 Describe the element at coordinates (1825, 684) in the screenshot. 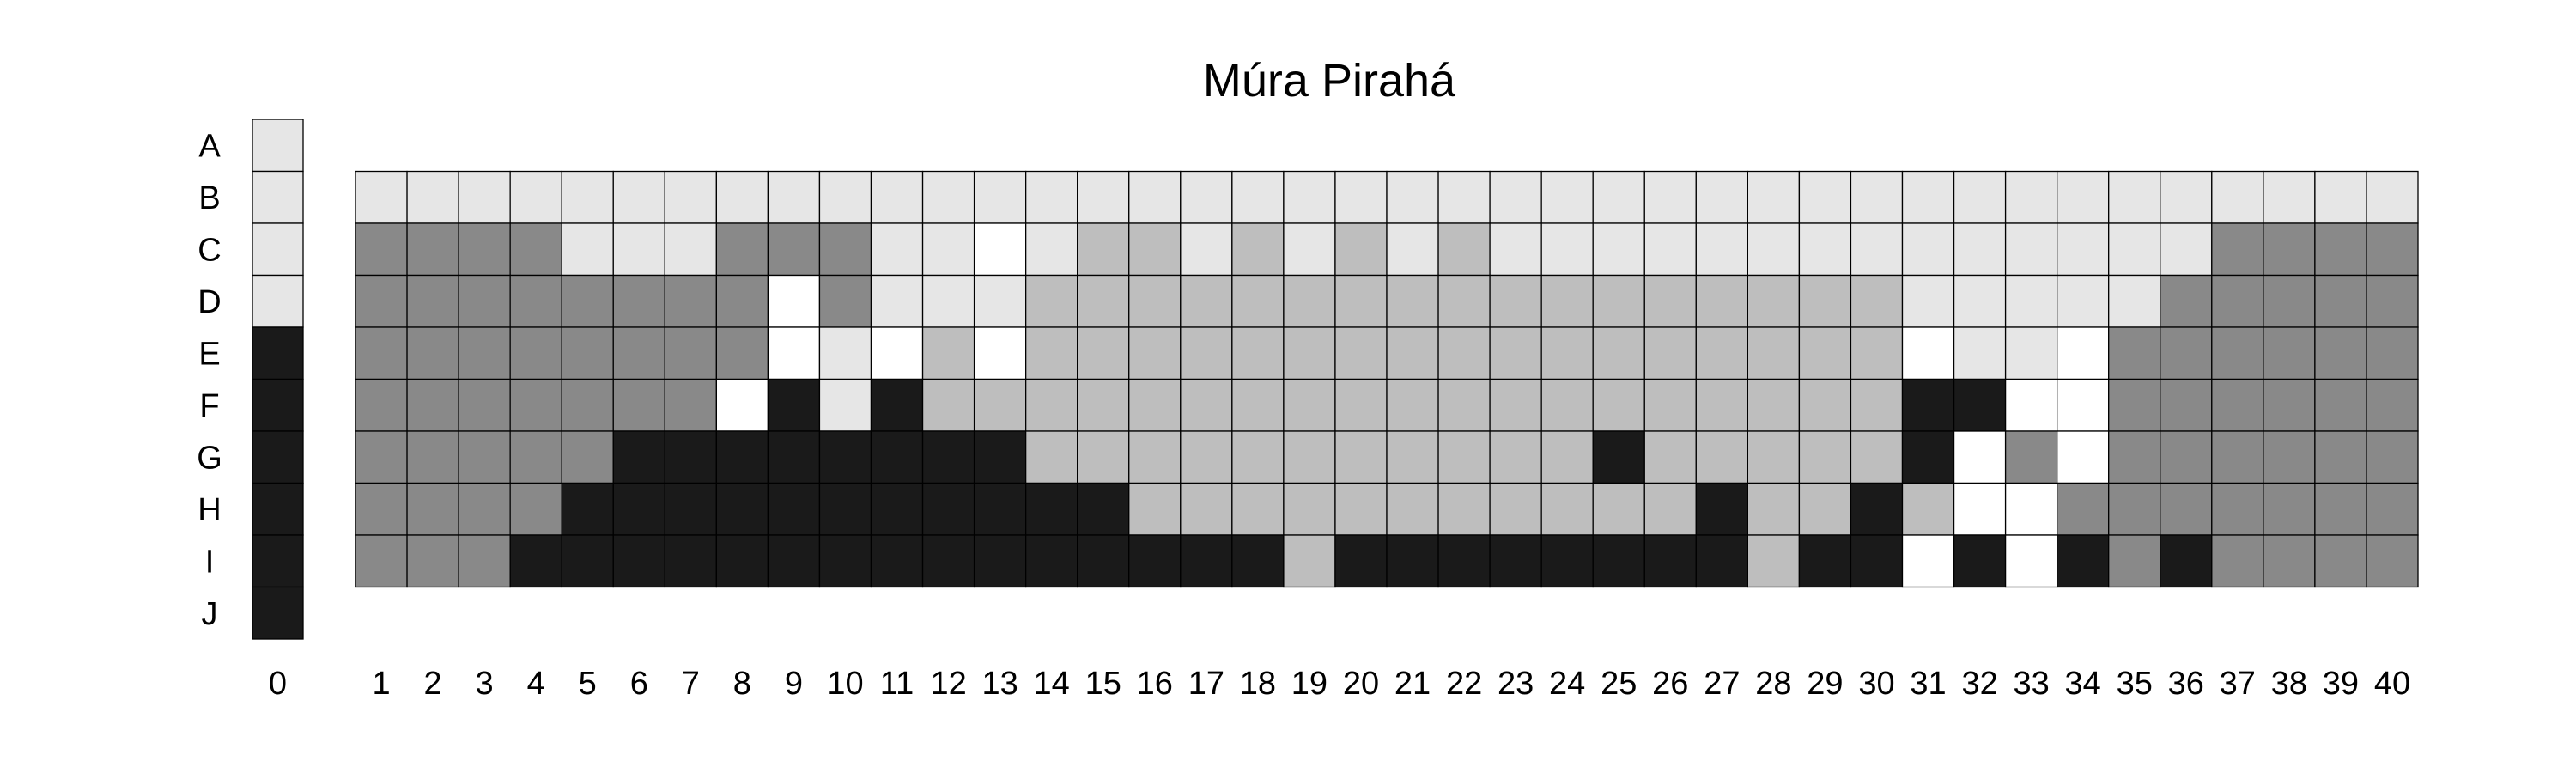

I see `column-label-29: 29` at that location.